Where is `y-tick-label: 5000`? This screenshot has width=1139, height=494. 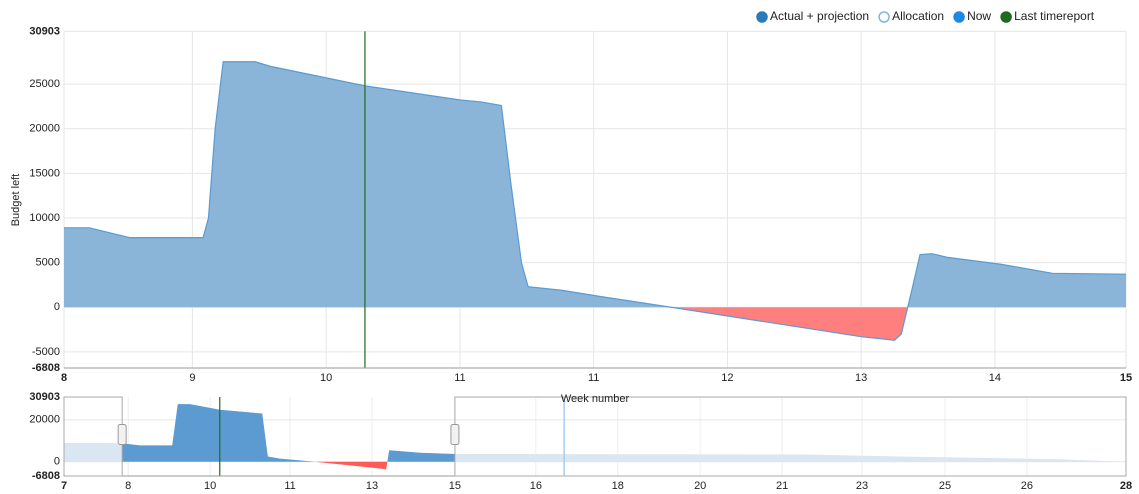 y-tick-label: 5000 is located at coordinates (48, 263).